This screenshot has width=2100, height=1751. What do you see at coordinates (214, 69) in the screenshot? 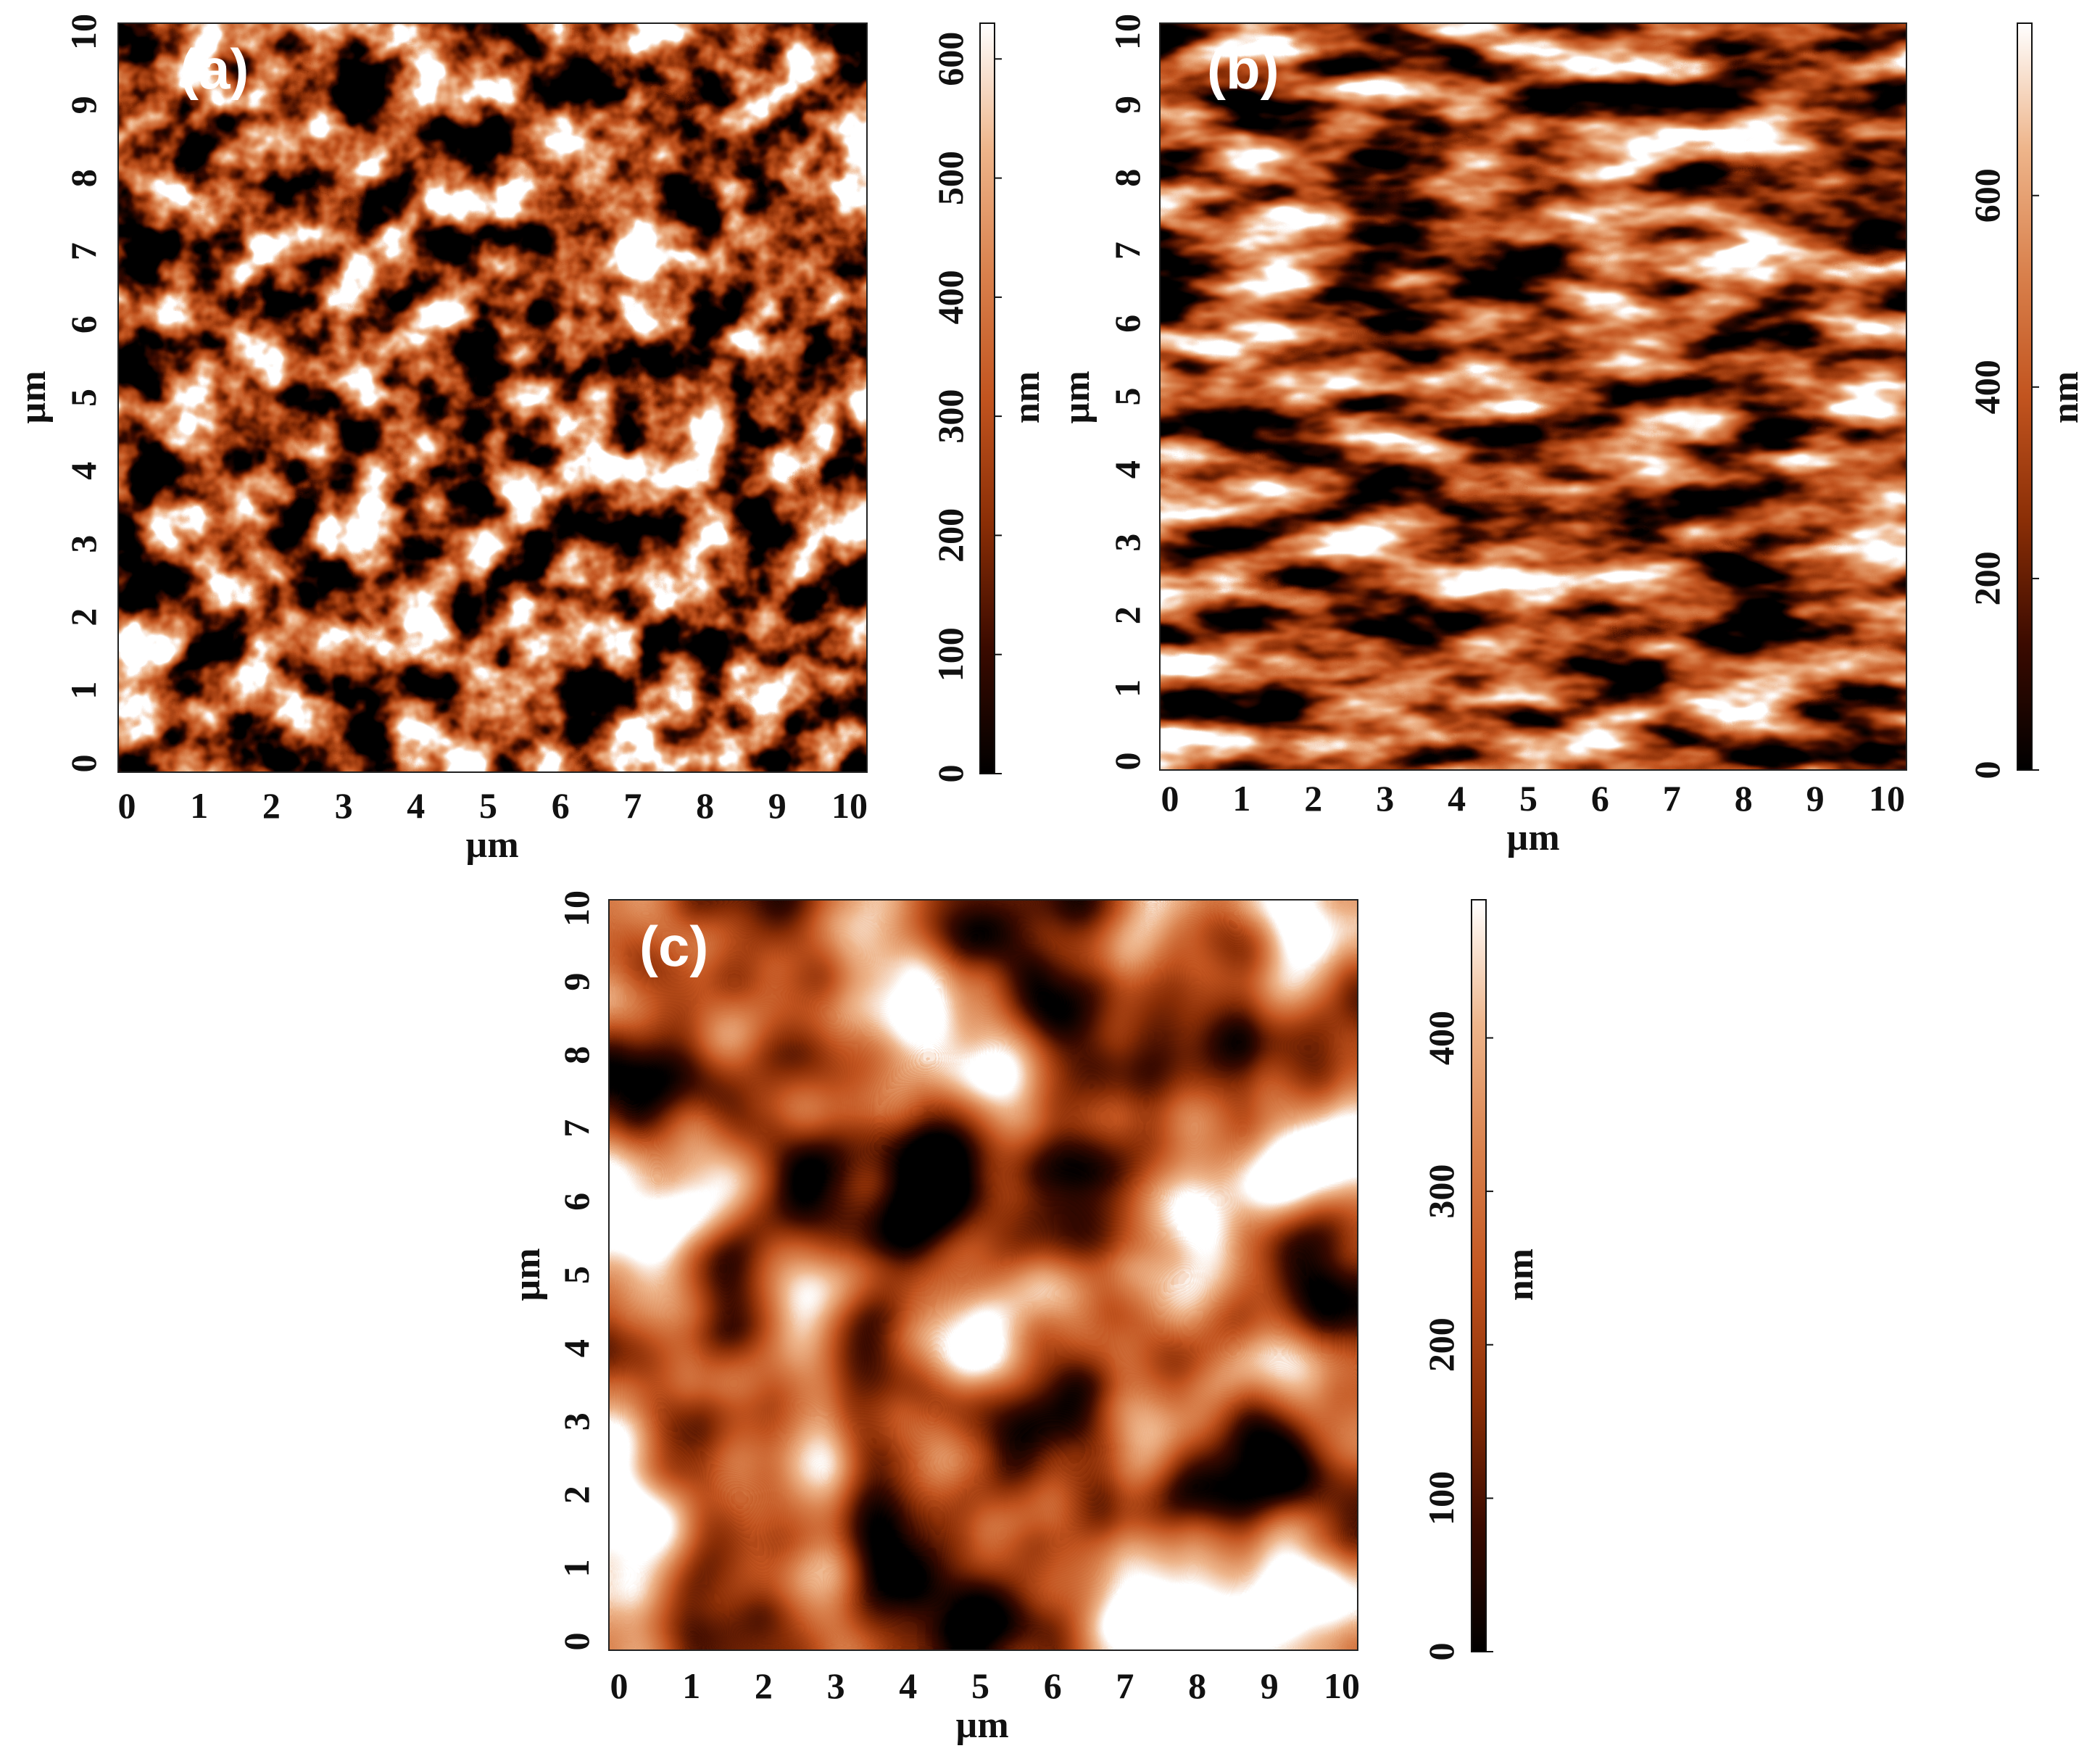
I see `panel-label-a: (a)` at bounding box center [214, 69].